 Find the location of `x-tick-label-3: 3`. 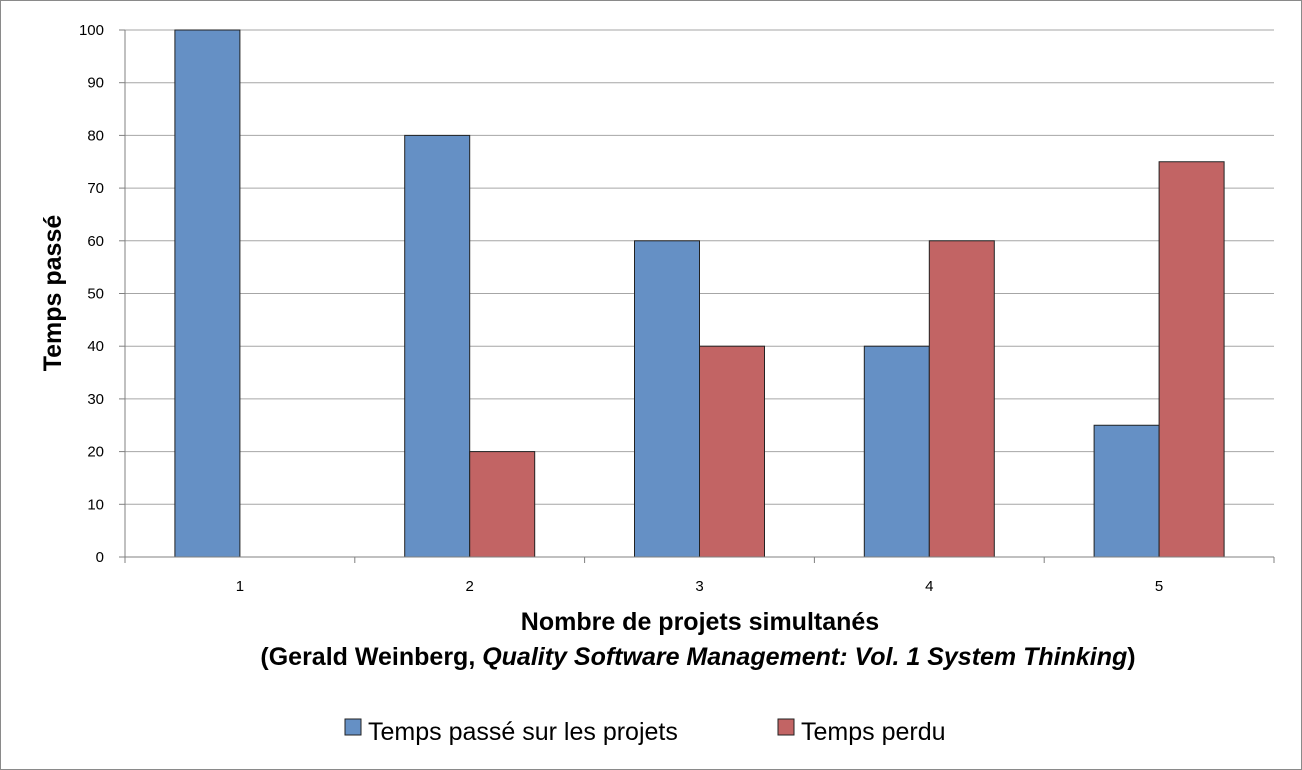

x-tick-label-3: 3 is located at coordinates (699, 586).